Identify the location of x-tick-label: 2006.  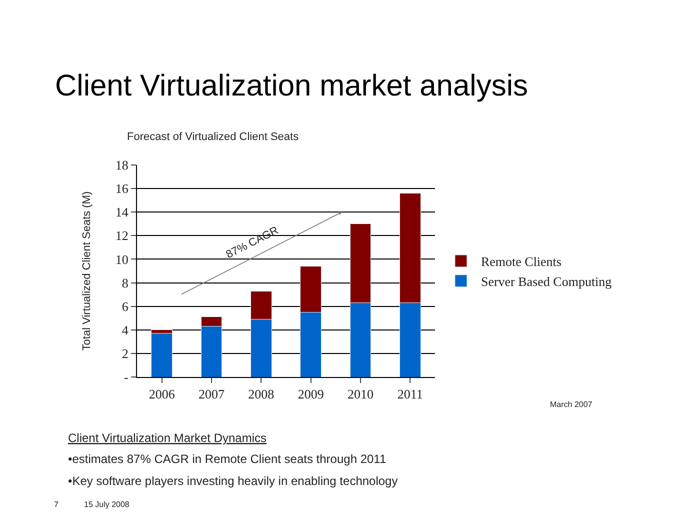
(162, 394).